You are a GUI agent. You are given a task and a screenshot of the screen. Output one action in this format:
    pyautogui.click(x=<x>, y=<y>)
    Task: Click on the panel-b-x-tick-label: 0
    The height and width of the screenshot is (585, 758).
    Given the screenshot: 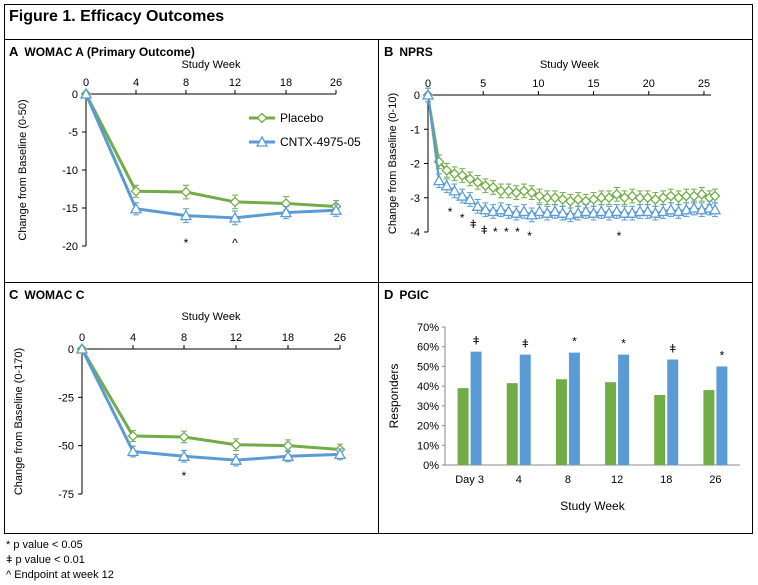 What is the action you would take?
    pyautogui.click(x=428, y=84)
    